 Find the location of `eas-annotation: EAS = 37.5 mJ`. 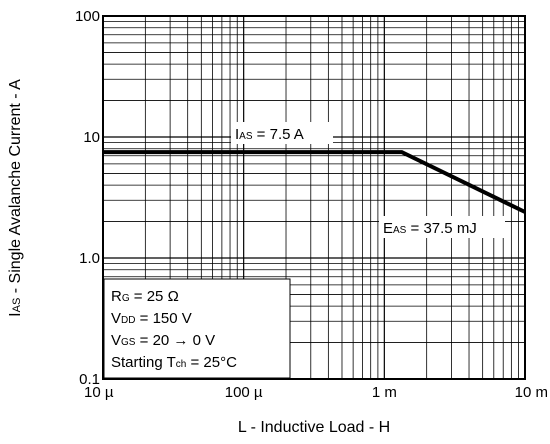

eas-annotation: EAS = 37.5 mJ is located at coordinates (442, 227).